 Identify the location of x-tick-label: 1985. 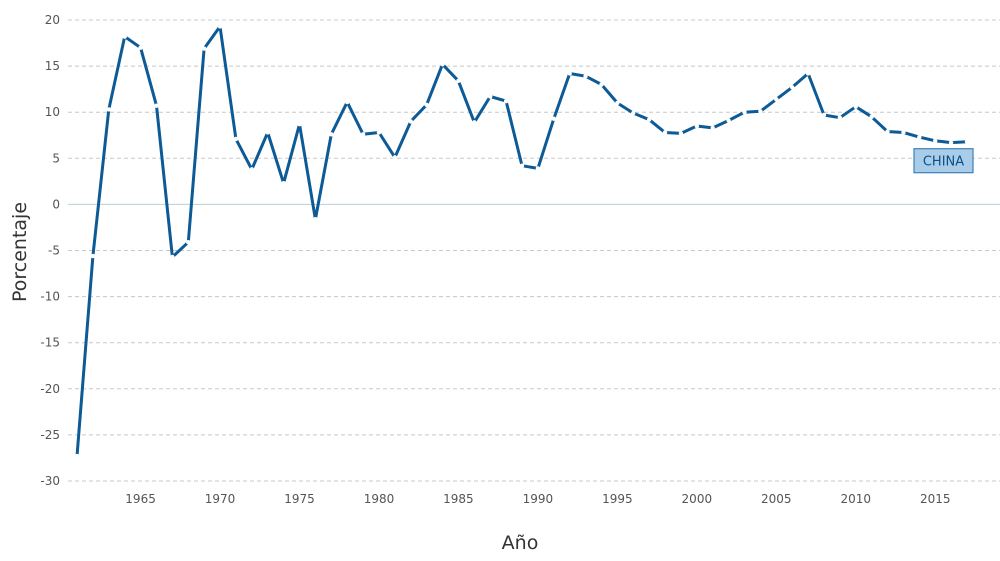
(458, 499).